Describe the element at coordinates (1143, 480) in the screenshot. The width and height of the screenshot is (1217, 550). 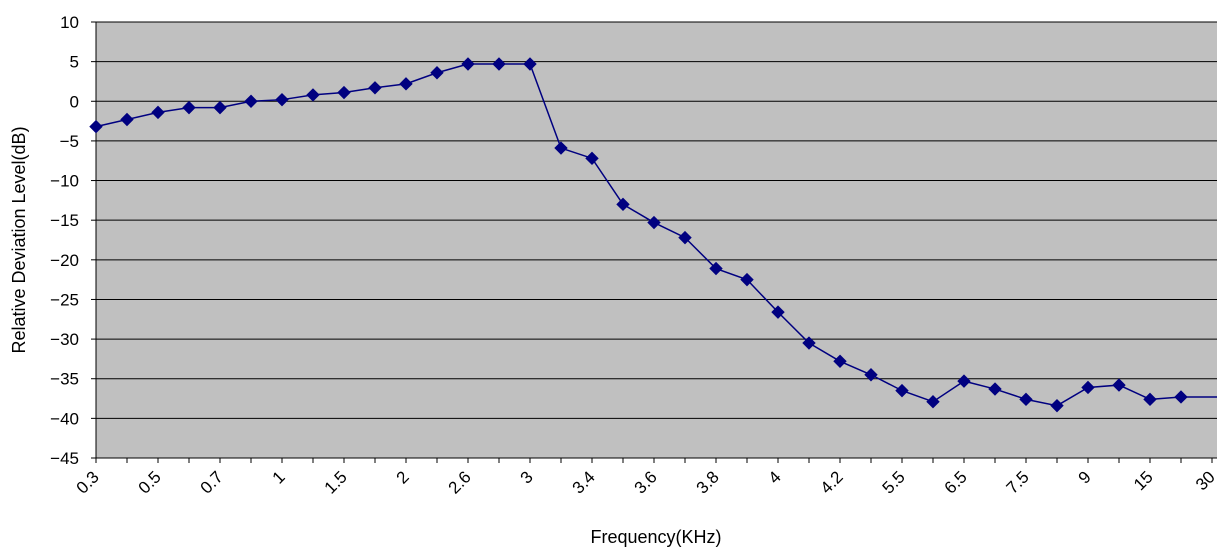
I see `x-tick-label: 15` at that location.